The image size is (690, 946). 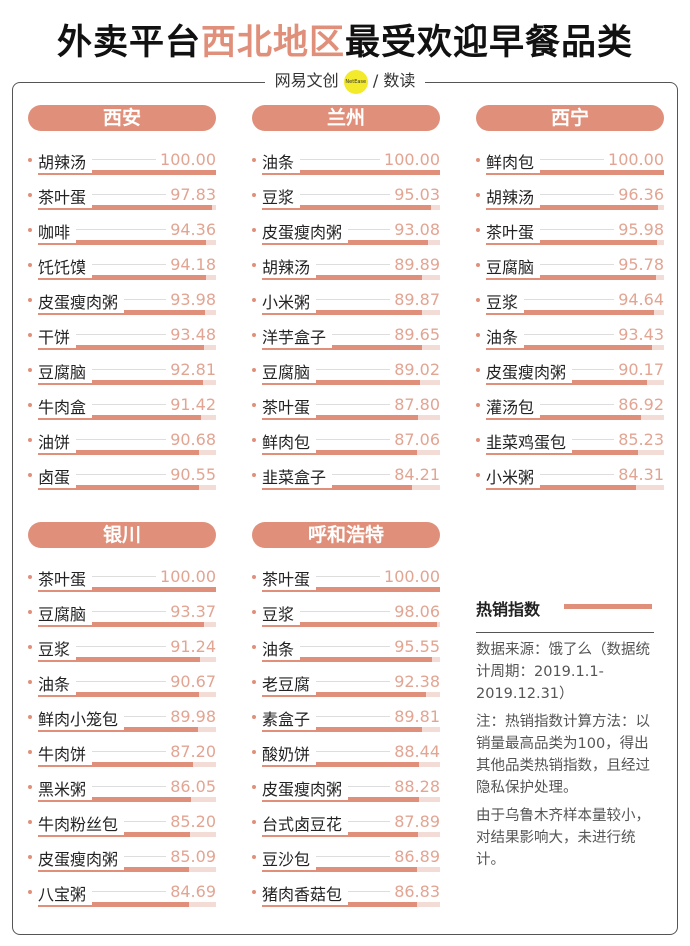 What do you see at coordinates (570, 268) in the screenshot?
I see `ranking-row: 豆腐脑 95.78` at bounding box center [570, 268].